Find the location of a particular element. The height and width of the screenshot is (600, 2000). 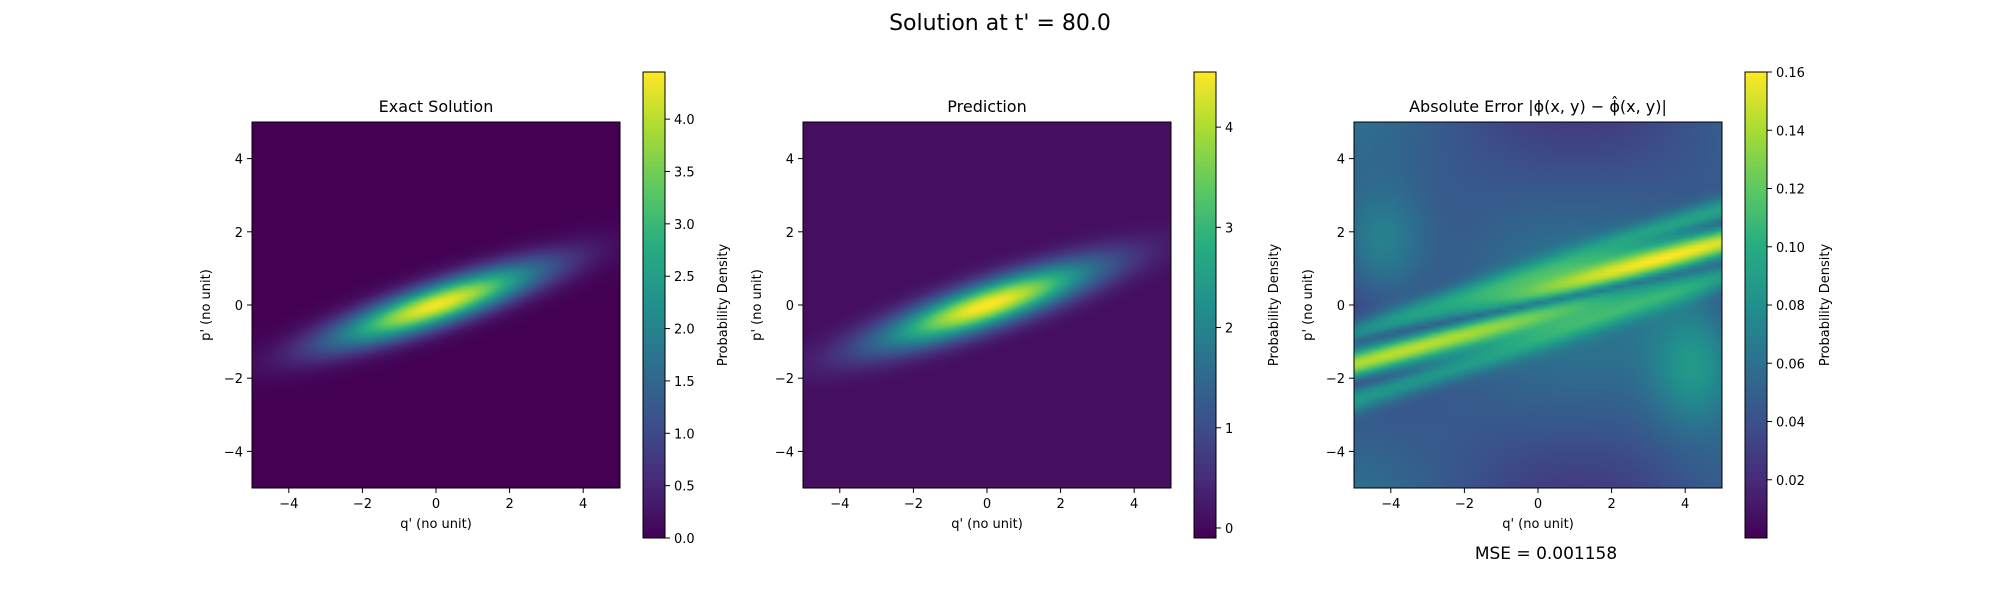

y-tick-label: −4 is located at coordinates (1335, 452).